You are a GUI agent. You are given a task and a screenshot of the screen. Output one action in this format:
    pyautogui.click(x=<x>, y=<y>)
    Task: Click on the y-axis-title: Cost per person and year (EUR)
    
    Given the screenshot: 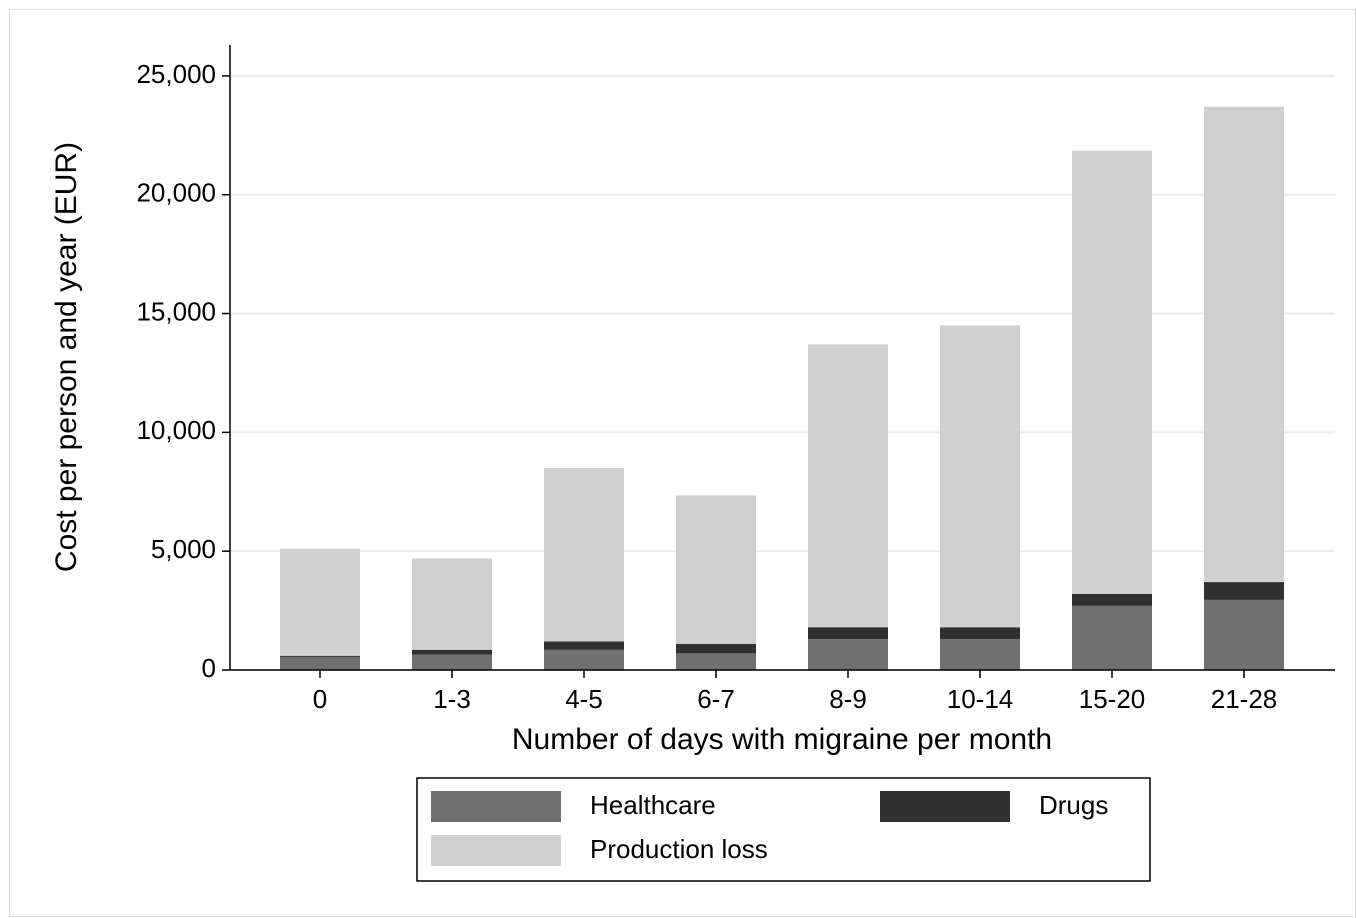 What is the action you would take?
    pyautogui.click(x=66, y=357)
    